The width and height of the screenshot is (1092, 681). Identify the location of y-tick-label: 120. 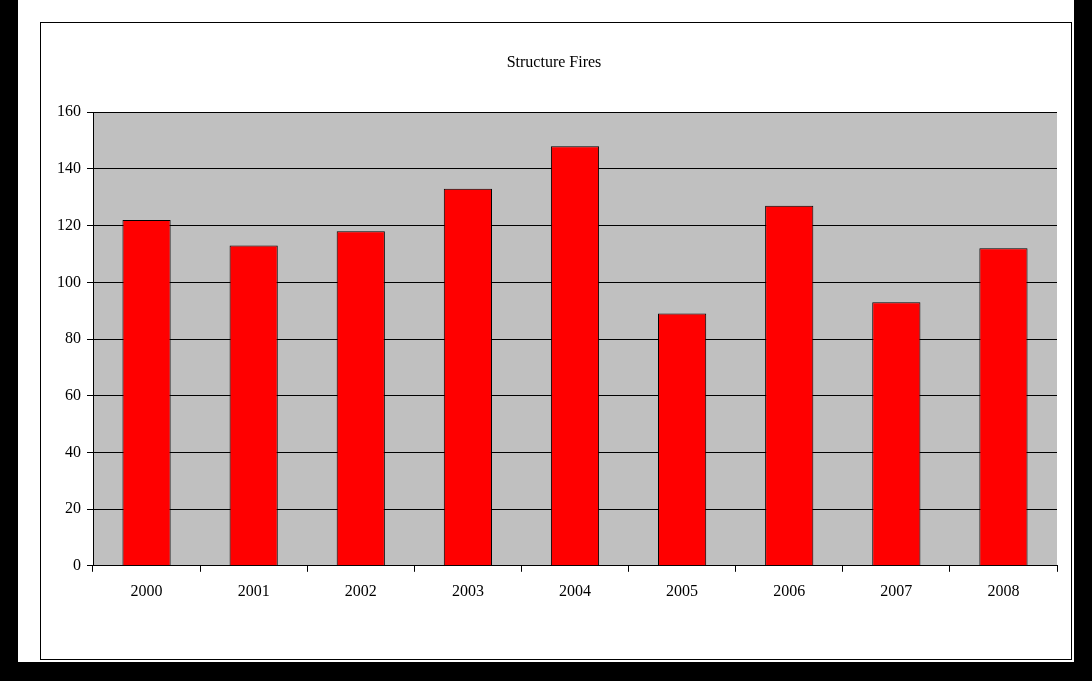
(69, 224).